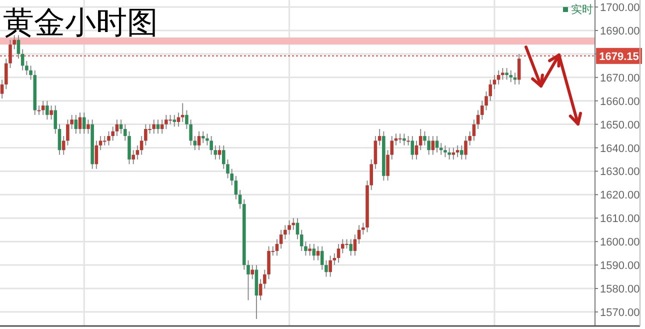 The width and height of the screenshot is (645, 329). Describe the element at coordinates (619, 56) in the screenshot. I see `ref-line-label: 1679.15` at that location.